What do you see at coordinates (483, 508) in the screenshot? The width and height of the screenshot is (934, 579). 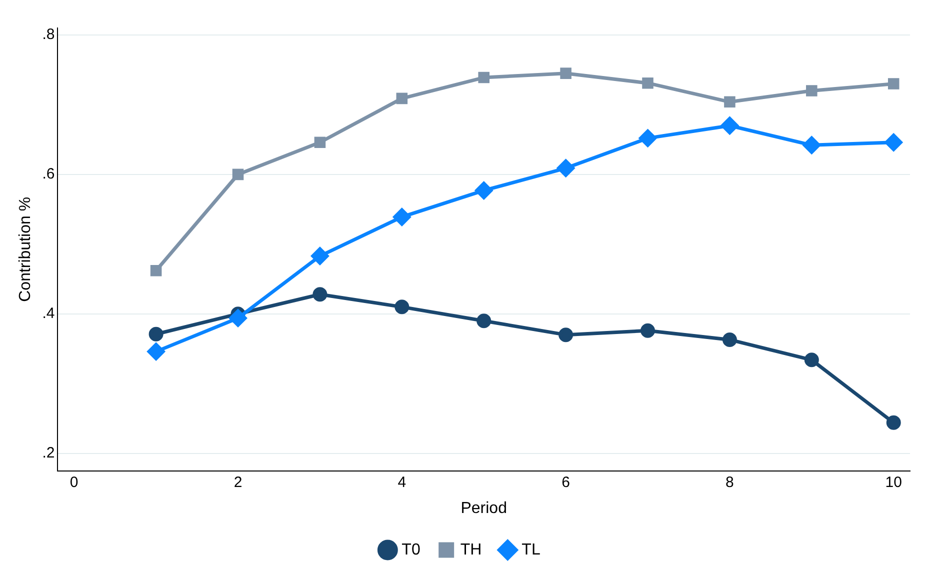 I see `x-axis-title: Period` at bounding box center [483, 508].